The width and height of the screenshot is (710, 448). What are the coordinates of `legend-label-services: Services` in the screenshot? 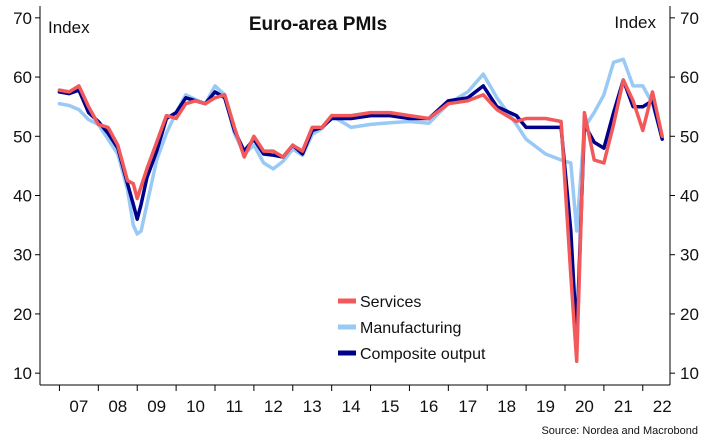 It's located at (390, 302).